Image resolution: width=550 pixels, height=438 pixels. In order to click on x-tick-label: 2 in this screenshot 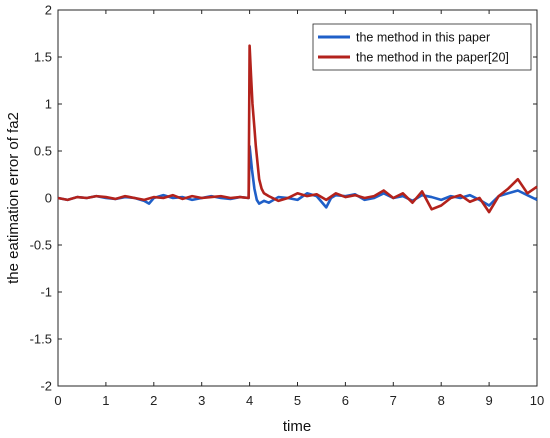, I will do `click(153, 400)`.